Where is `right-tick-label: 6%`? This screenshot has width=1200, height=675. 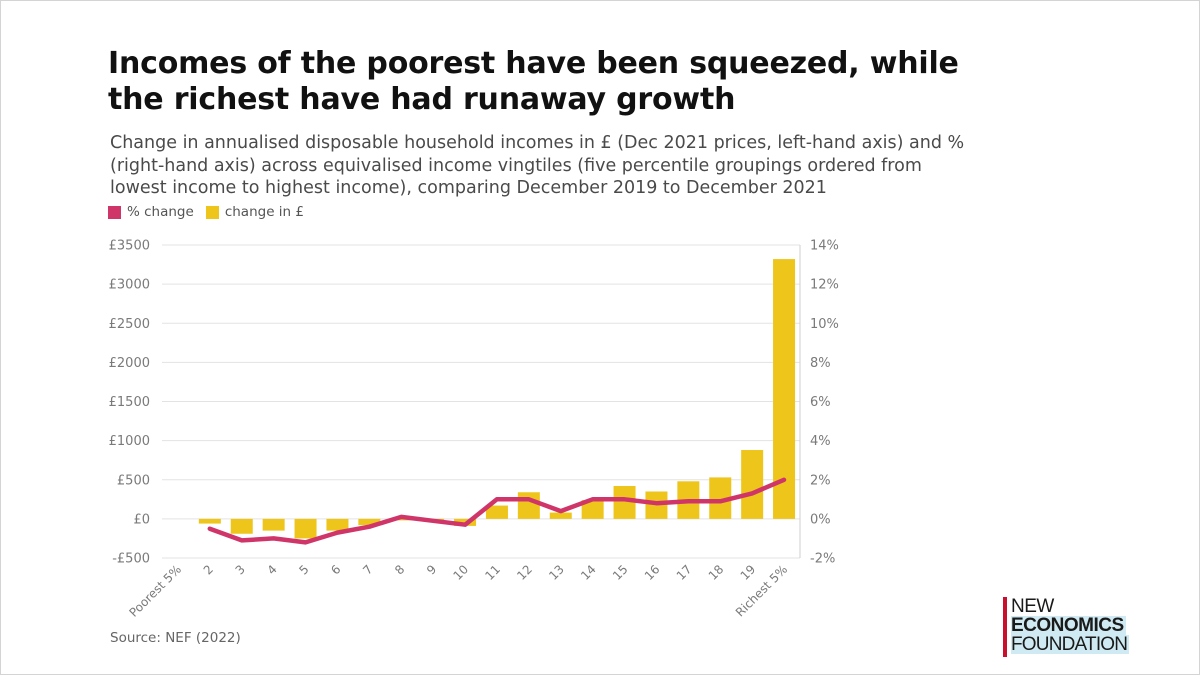 right-tick-label: 6% is located at coordinates (820, 402).